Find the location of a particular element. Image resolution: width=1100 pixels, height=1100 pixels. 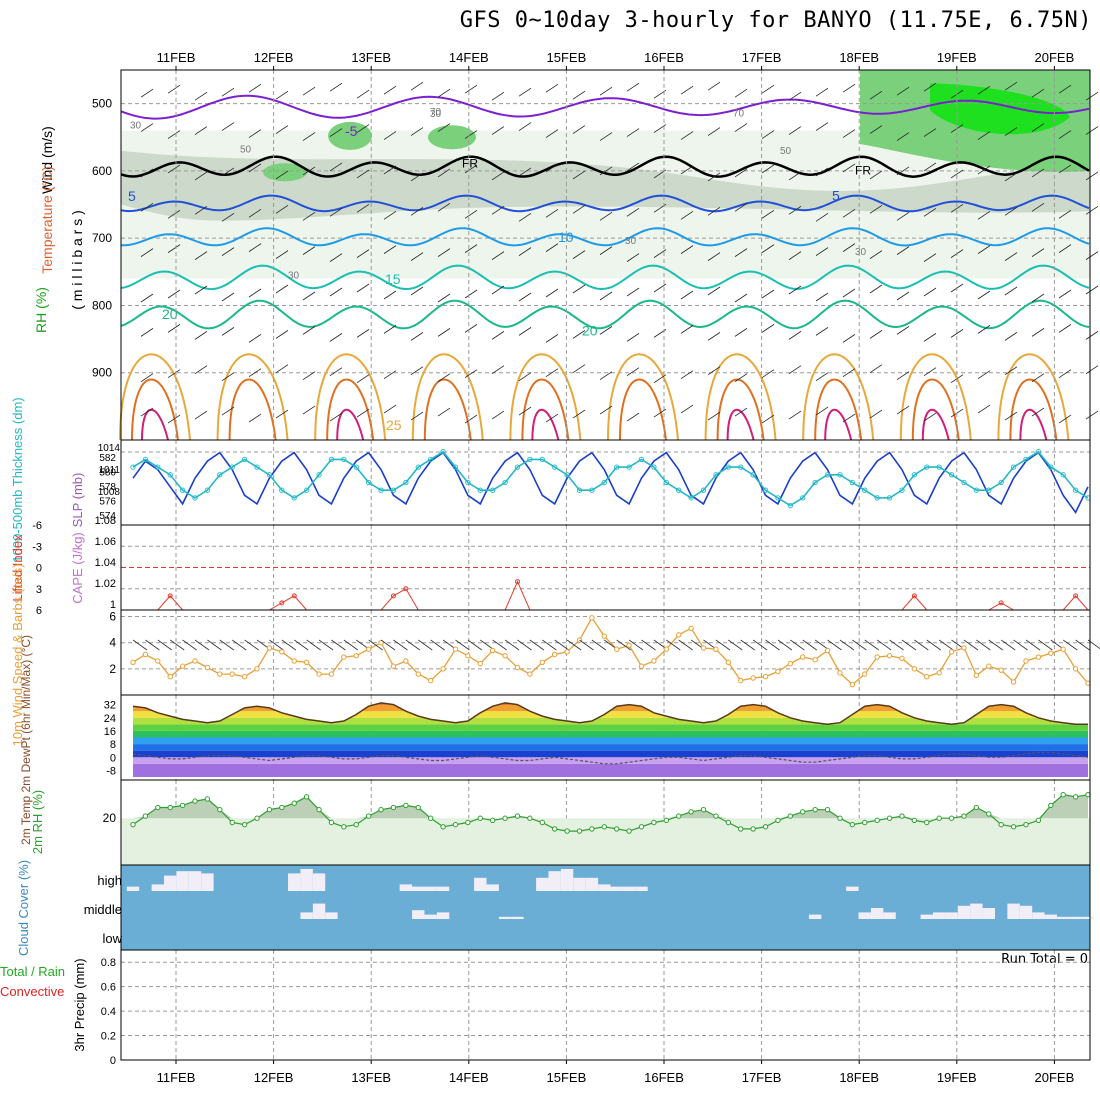

cloud-bg is located at coordinates (605, 907).